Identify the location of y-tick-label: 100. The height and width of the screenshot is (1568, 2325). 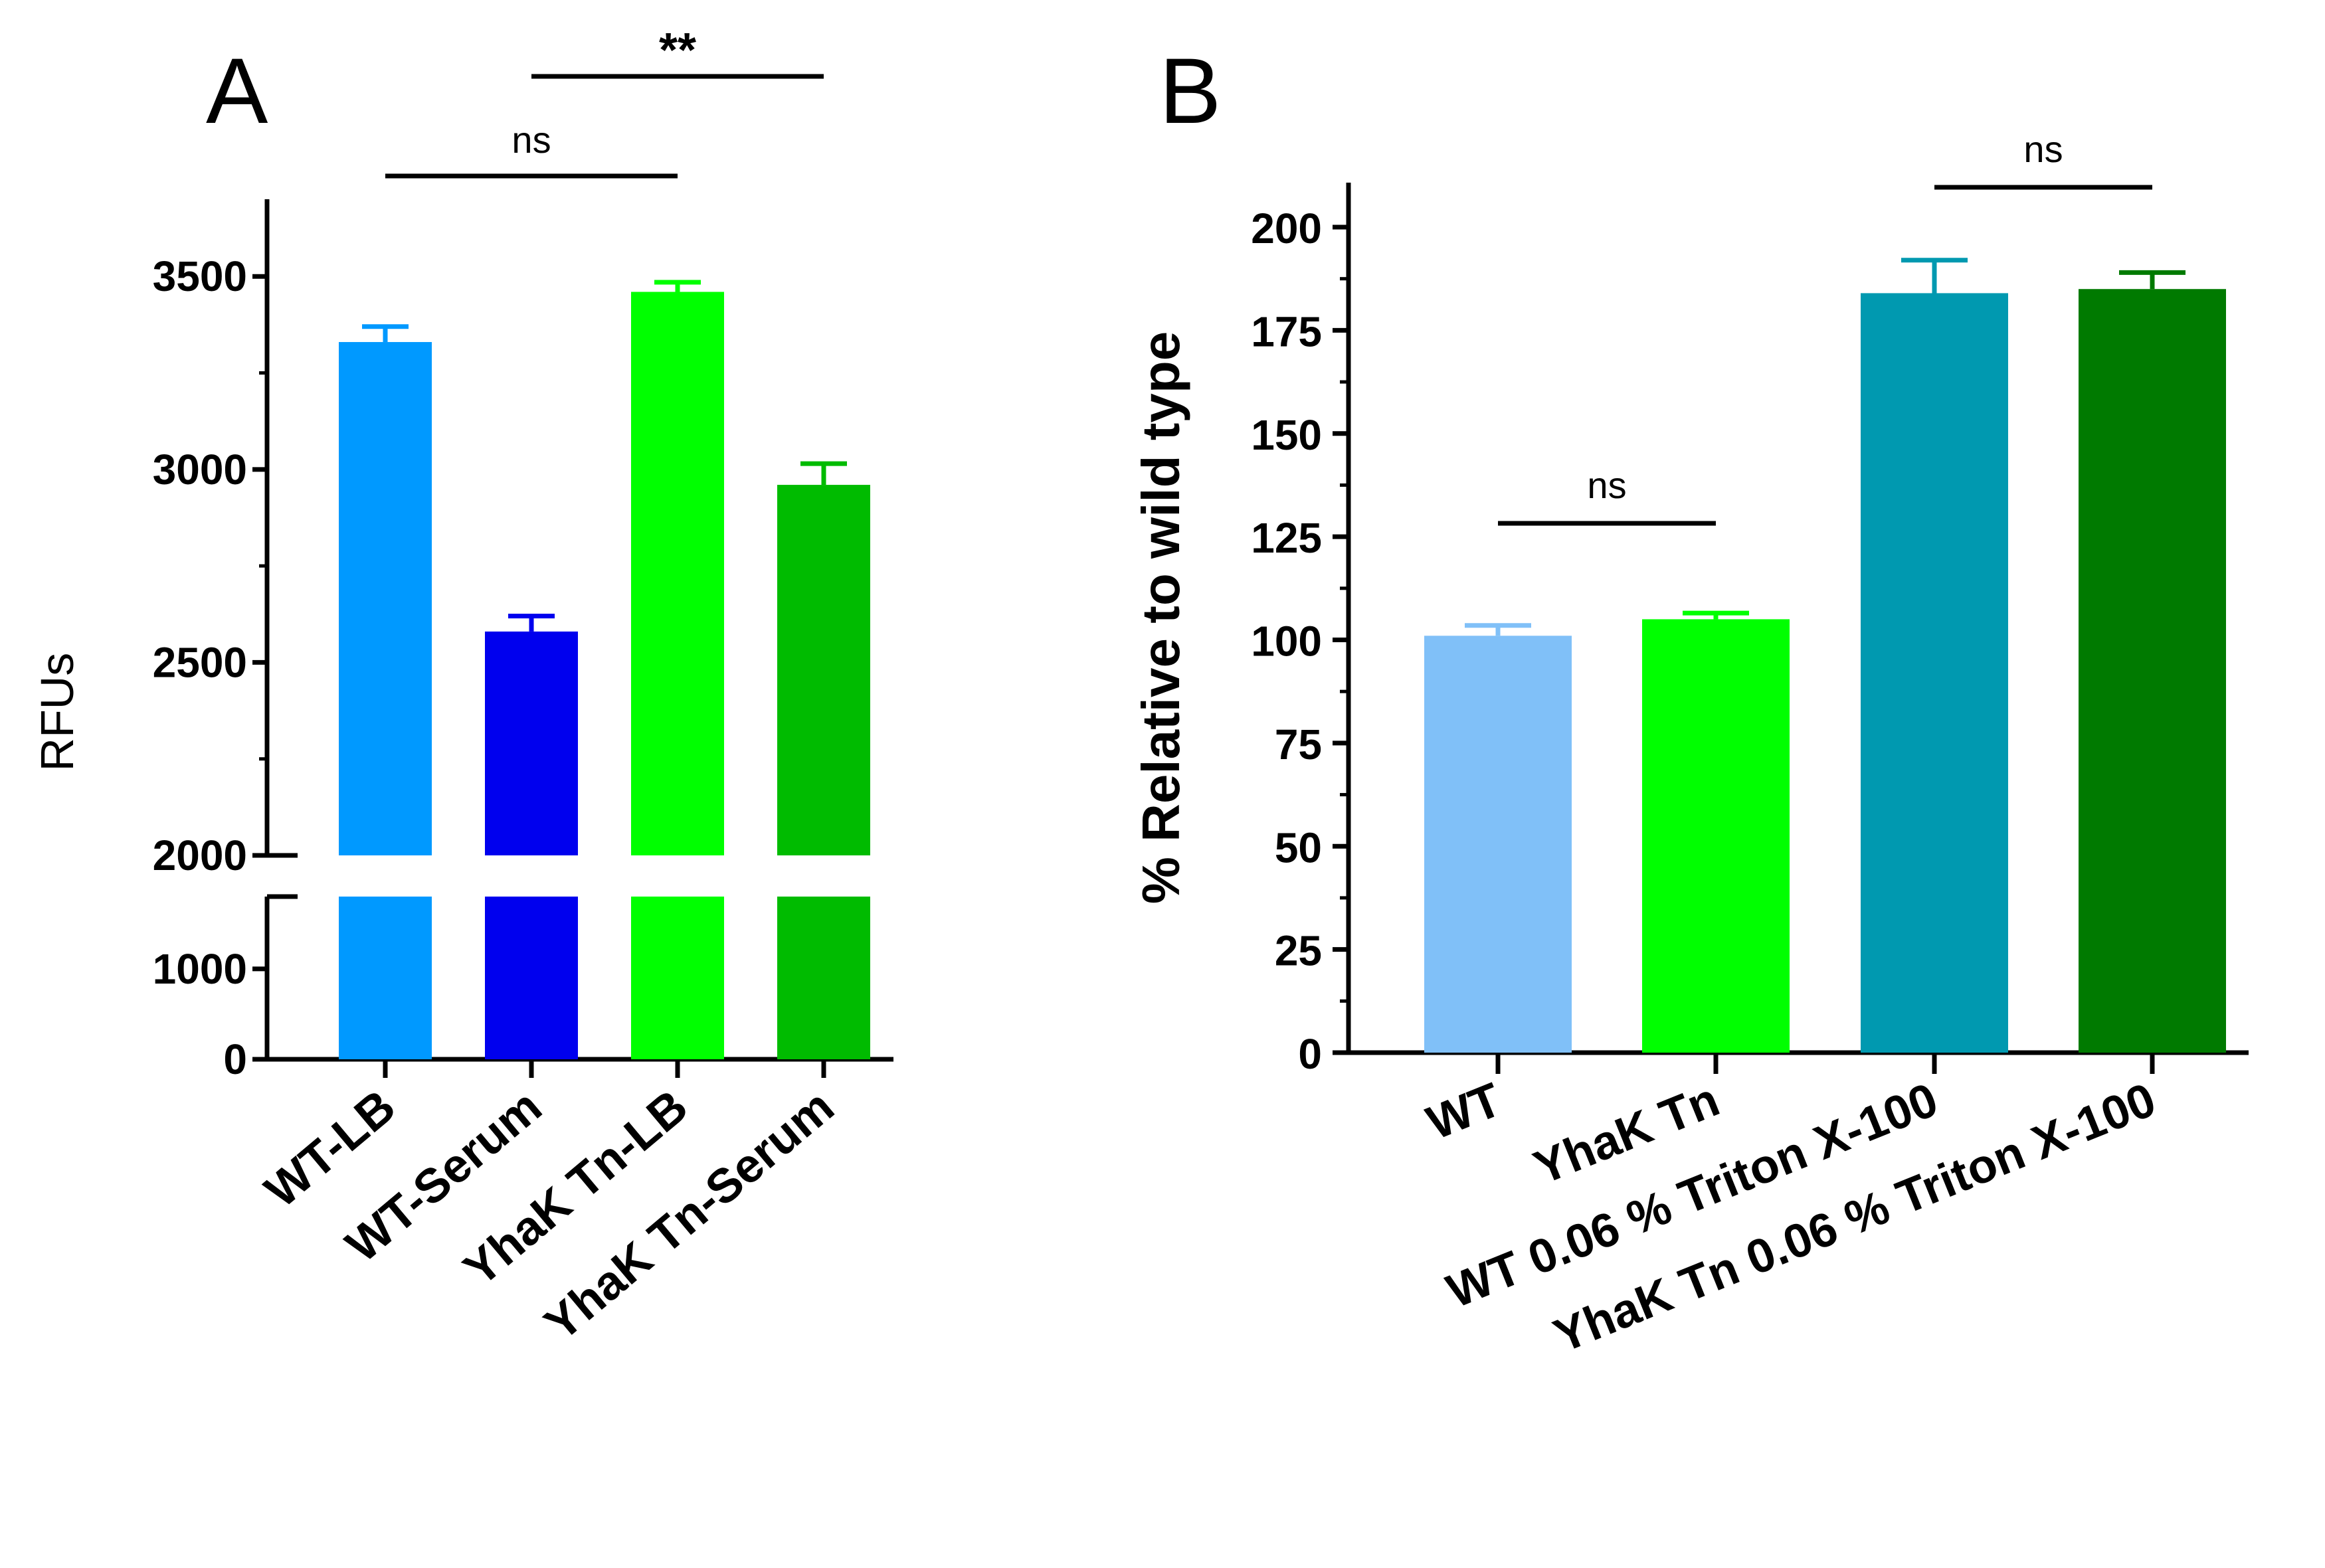
(1286, 641).